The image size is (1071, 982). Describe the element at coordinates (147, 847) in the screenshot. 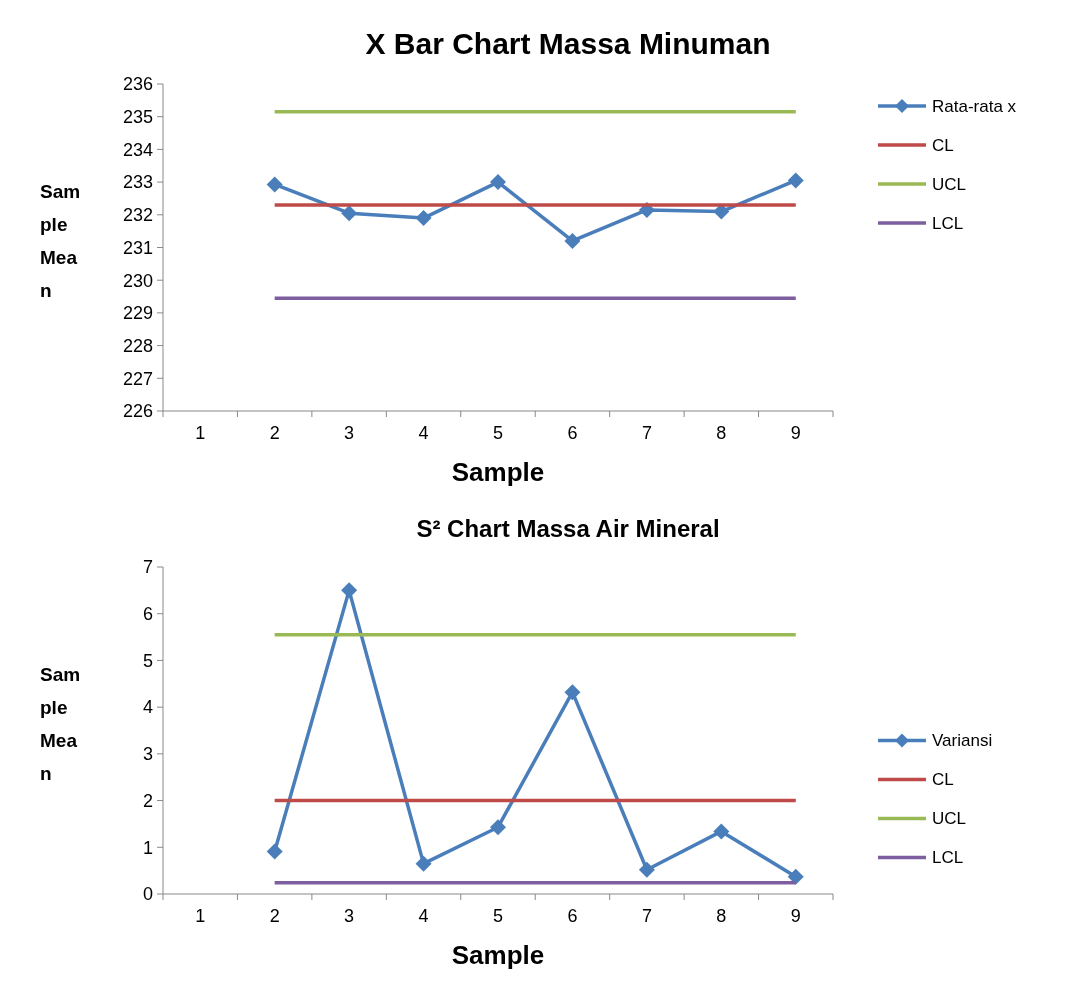

I see `y-tick-label: 1` at that location.